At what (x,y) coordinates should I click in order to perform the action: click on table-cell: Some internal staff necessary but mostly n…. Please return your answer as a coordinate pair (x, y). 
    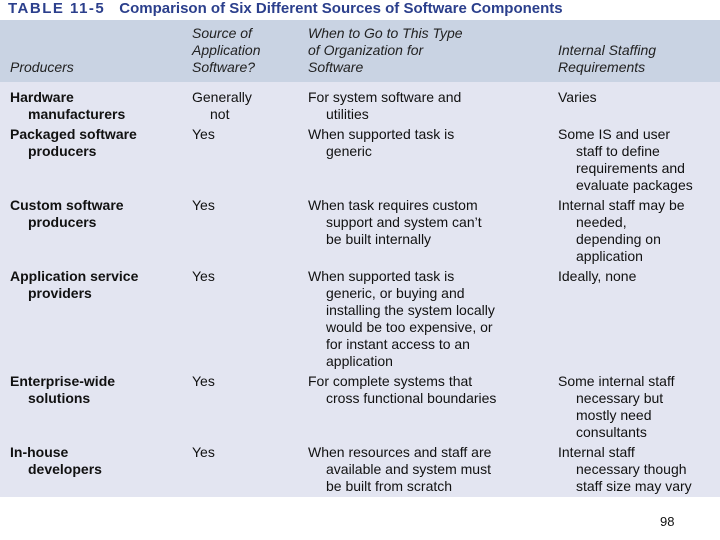
    Looking at the image, I should click on (616, 407).